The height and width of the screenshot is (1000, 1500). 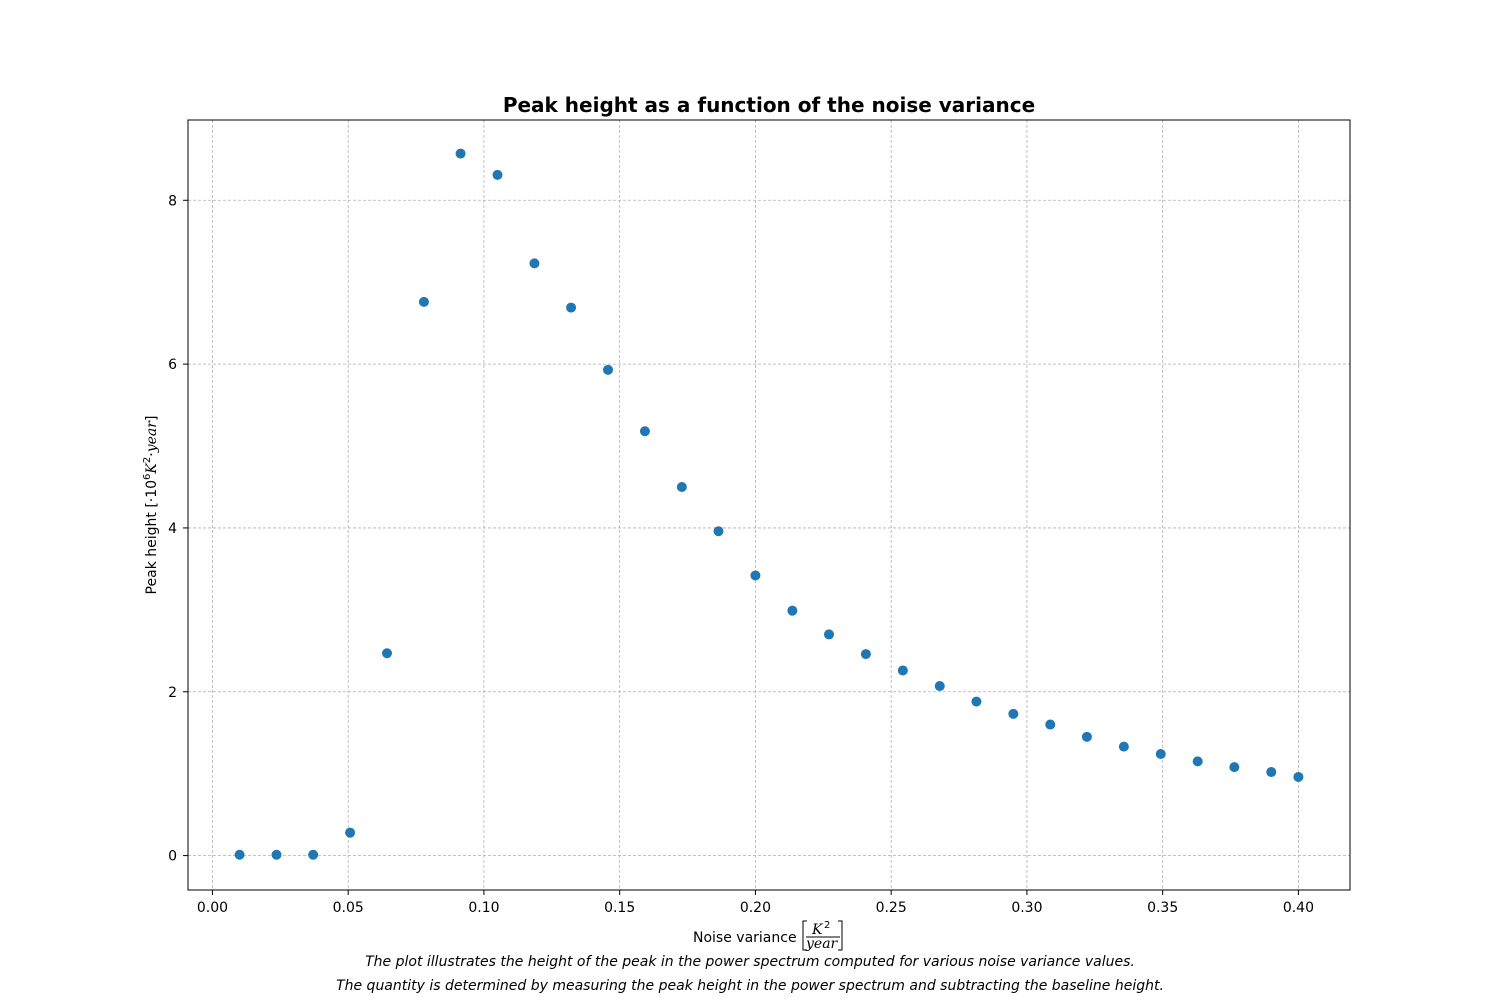 I want to click on y-axis-label-prefix: Peak height [, so click(x=152, y=548).